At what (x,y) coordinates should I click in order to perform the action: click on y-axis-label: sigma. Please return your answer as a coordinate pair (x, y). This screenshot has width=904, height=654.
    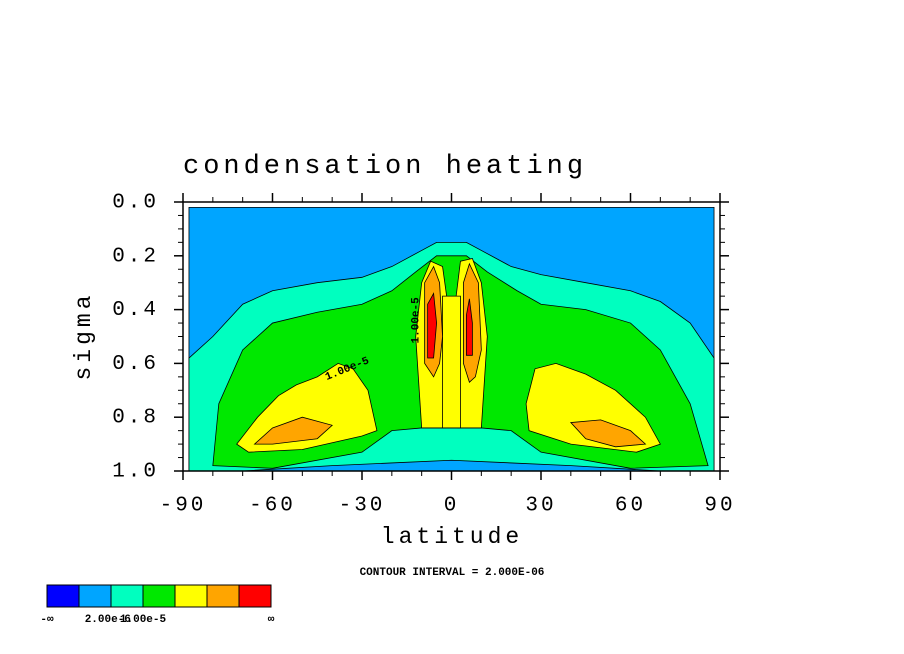
    Looking at the image, I should click on (84, 335).